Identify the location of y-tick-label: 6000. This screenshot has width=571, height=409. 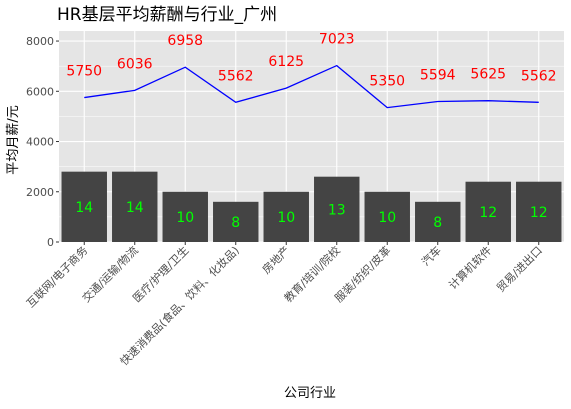
(40, 91).